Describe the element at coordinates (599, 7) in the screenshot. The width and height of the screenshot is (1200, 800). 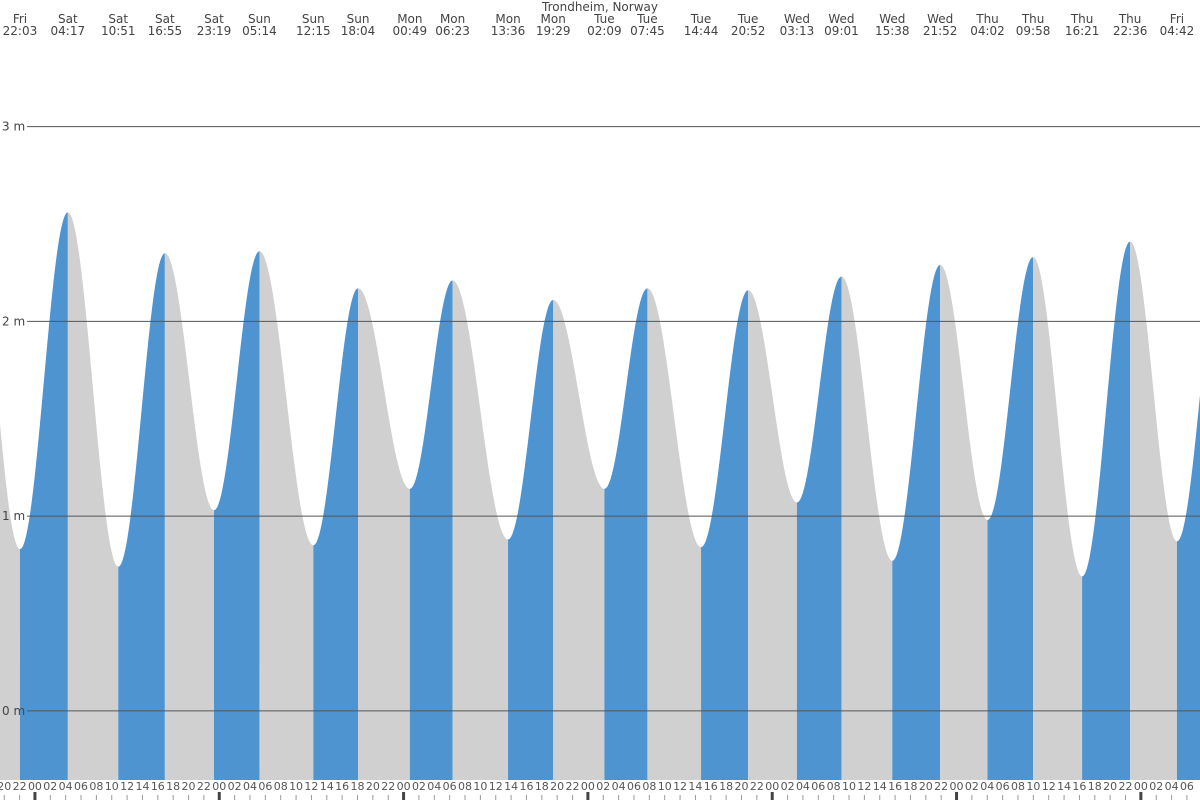
I see `chart-title: Trondheim, Norway` at that location.